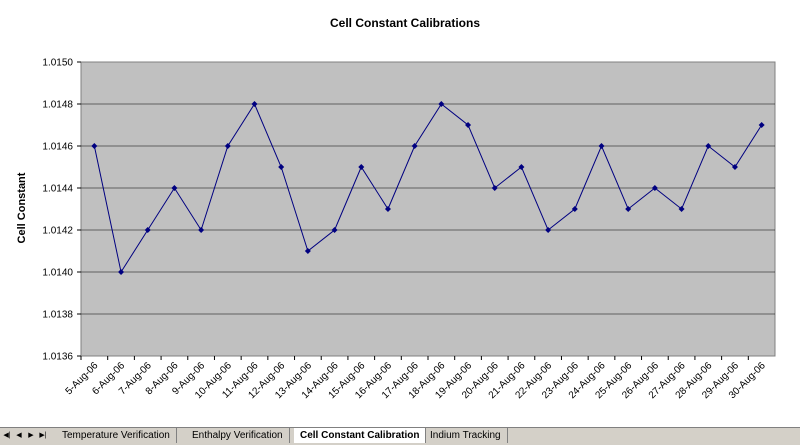  What do you see at coordinates (57, 63) in the screenshot?
I see `y-tick-label: 1.0150` at bounding box center [57, 63].